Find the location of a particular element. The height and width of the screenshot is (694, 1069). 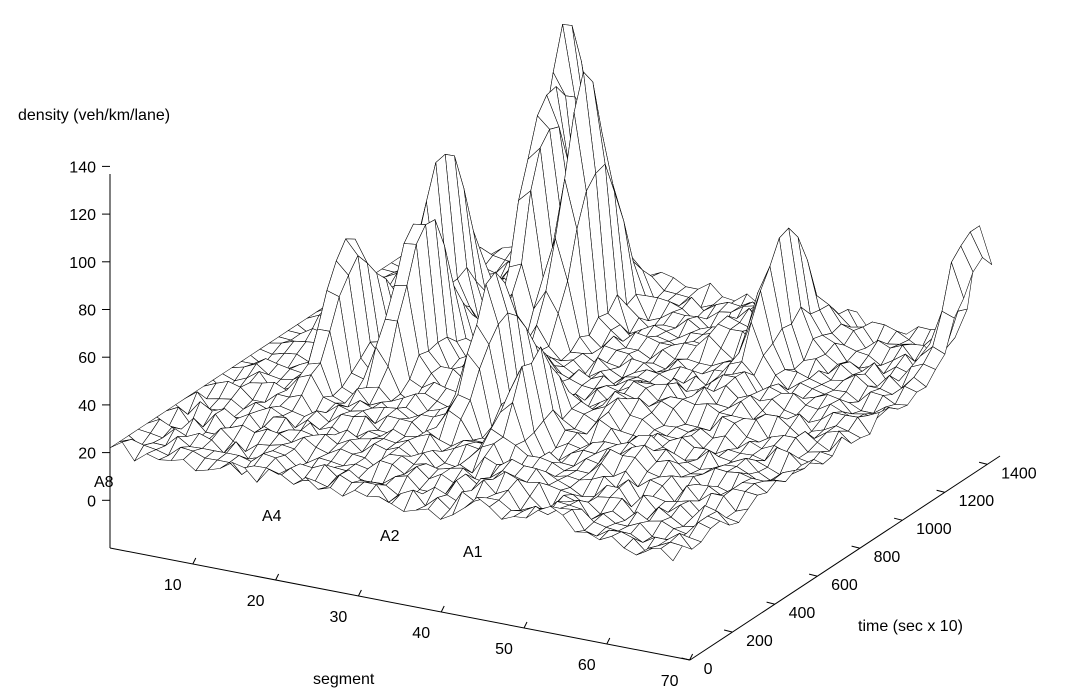

annotation-a4: A4 is located at coordinates (272, 516).